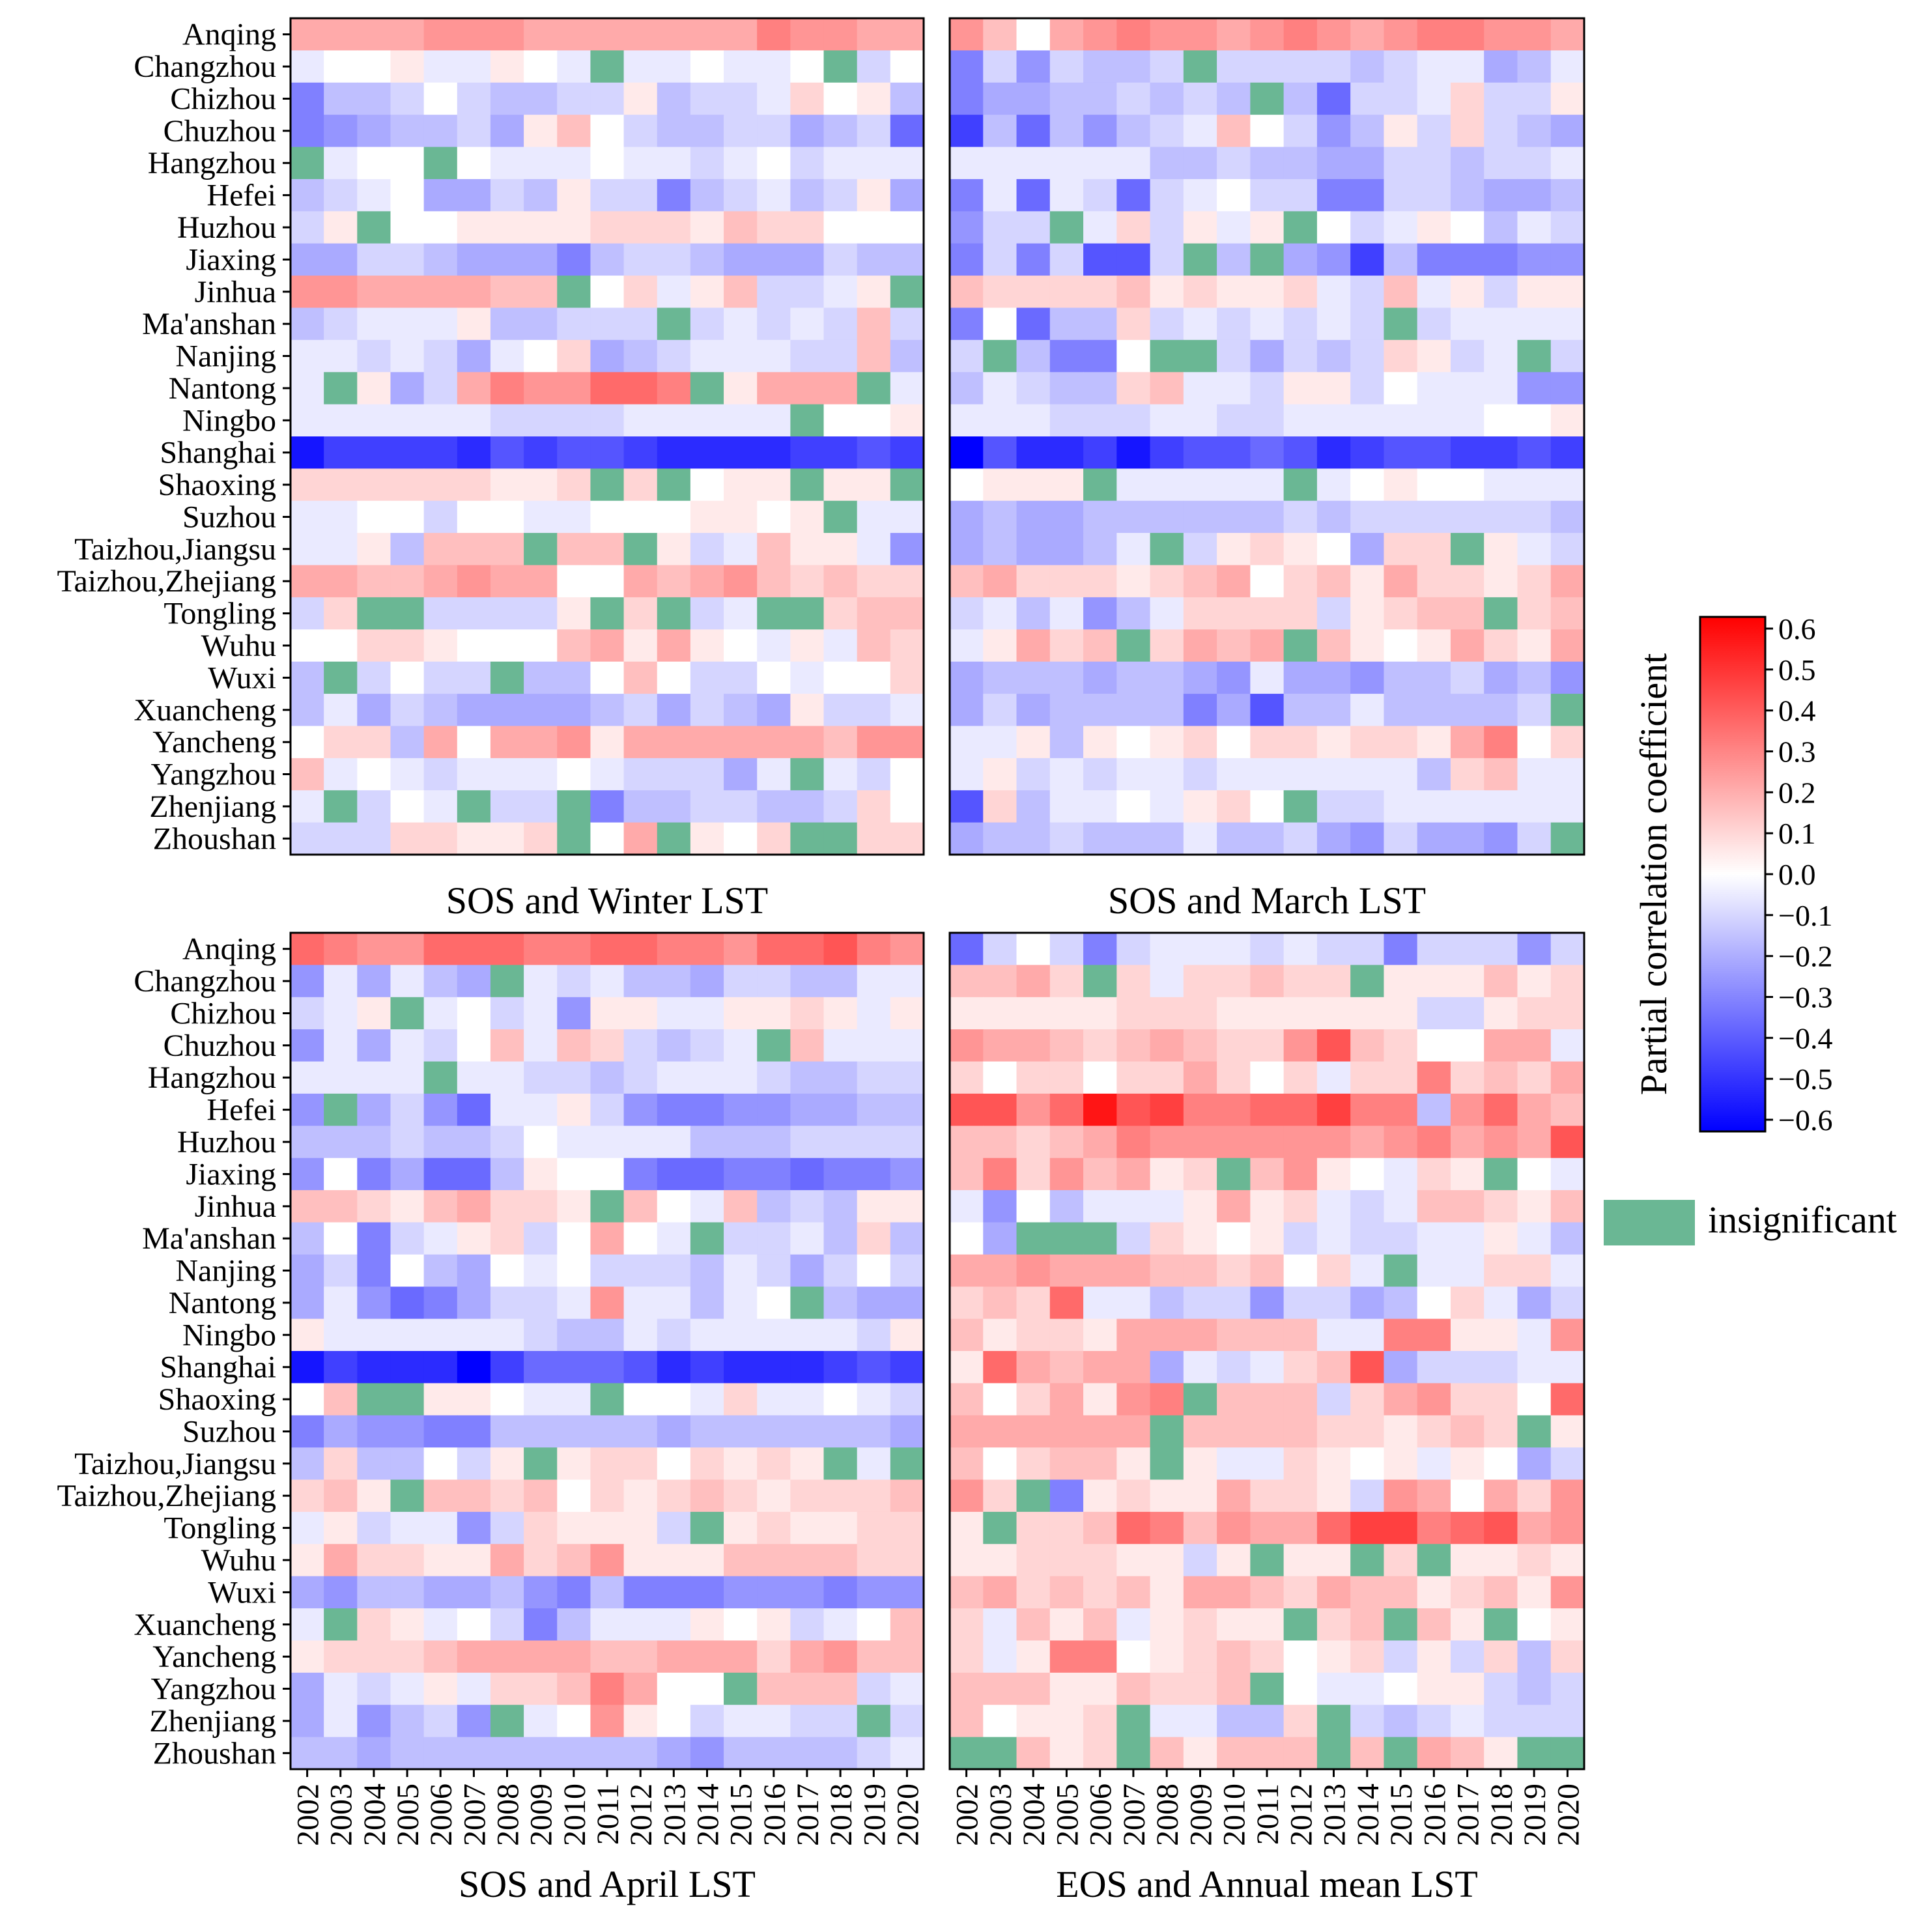  What do you see at coordinates (874, 1815) in the screenshot?
I see `x-tick-label: 2019` at bounding box center [874, 1815].